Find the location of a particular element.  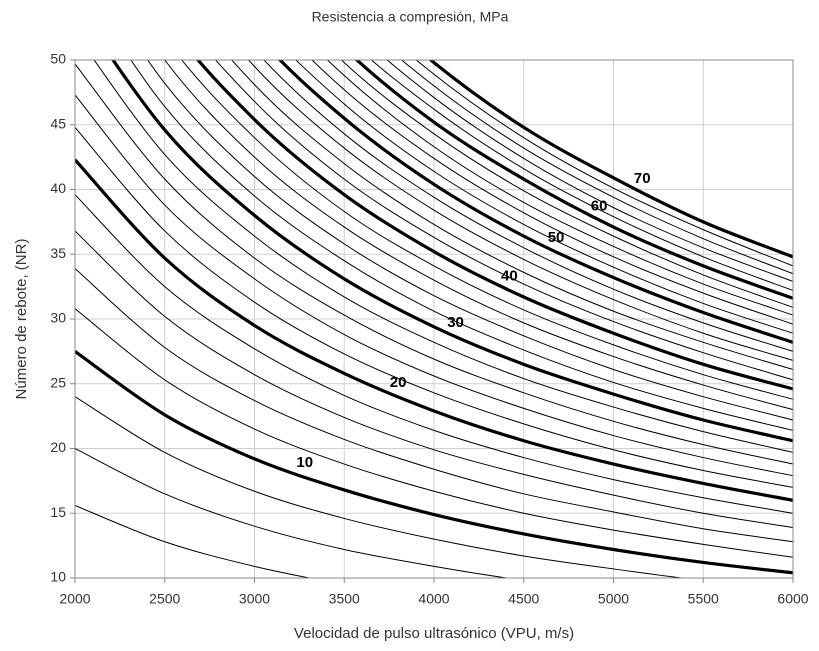

series-label: 50 is located at coordinates (556, 237).